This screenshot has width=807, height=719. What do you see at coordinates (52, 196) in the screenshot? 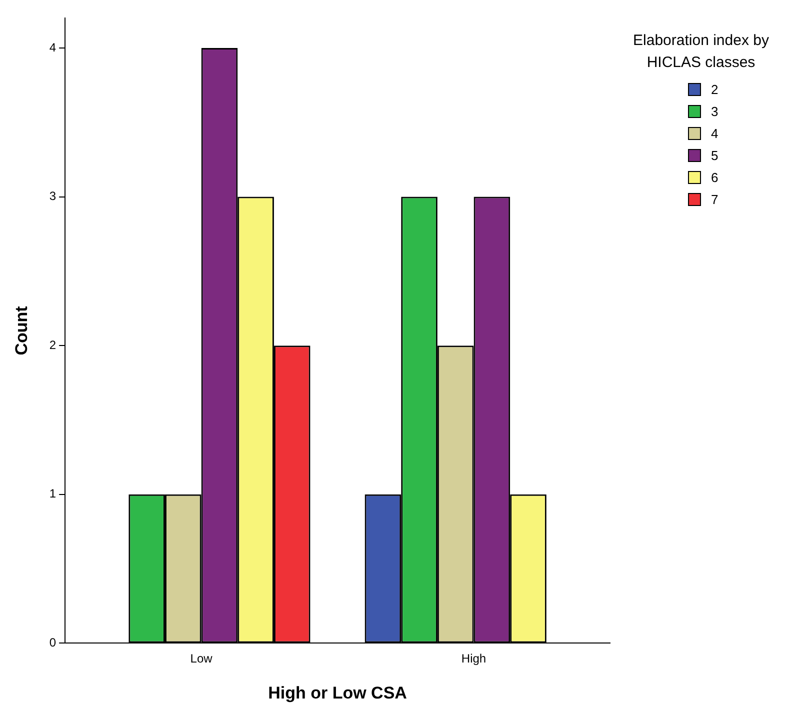
I see `y-tick-label: 3` at bounding box center [52, 196].